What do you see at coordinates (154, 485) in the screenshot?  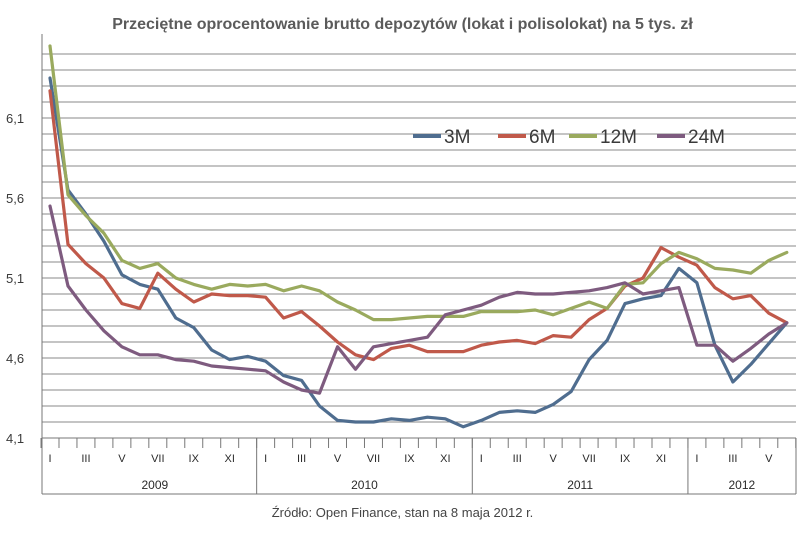 I see `year-label: 2009` at bounding box center [154, 485].